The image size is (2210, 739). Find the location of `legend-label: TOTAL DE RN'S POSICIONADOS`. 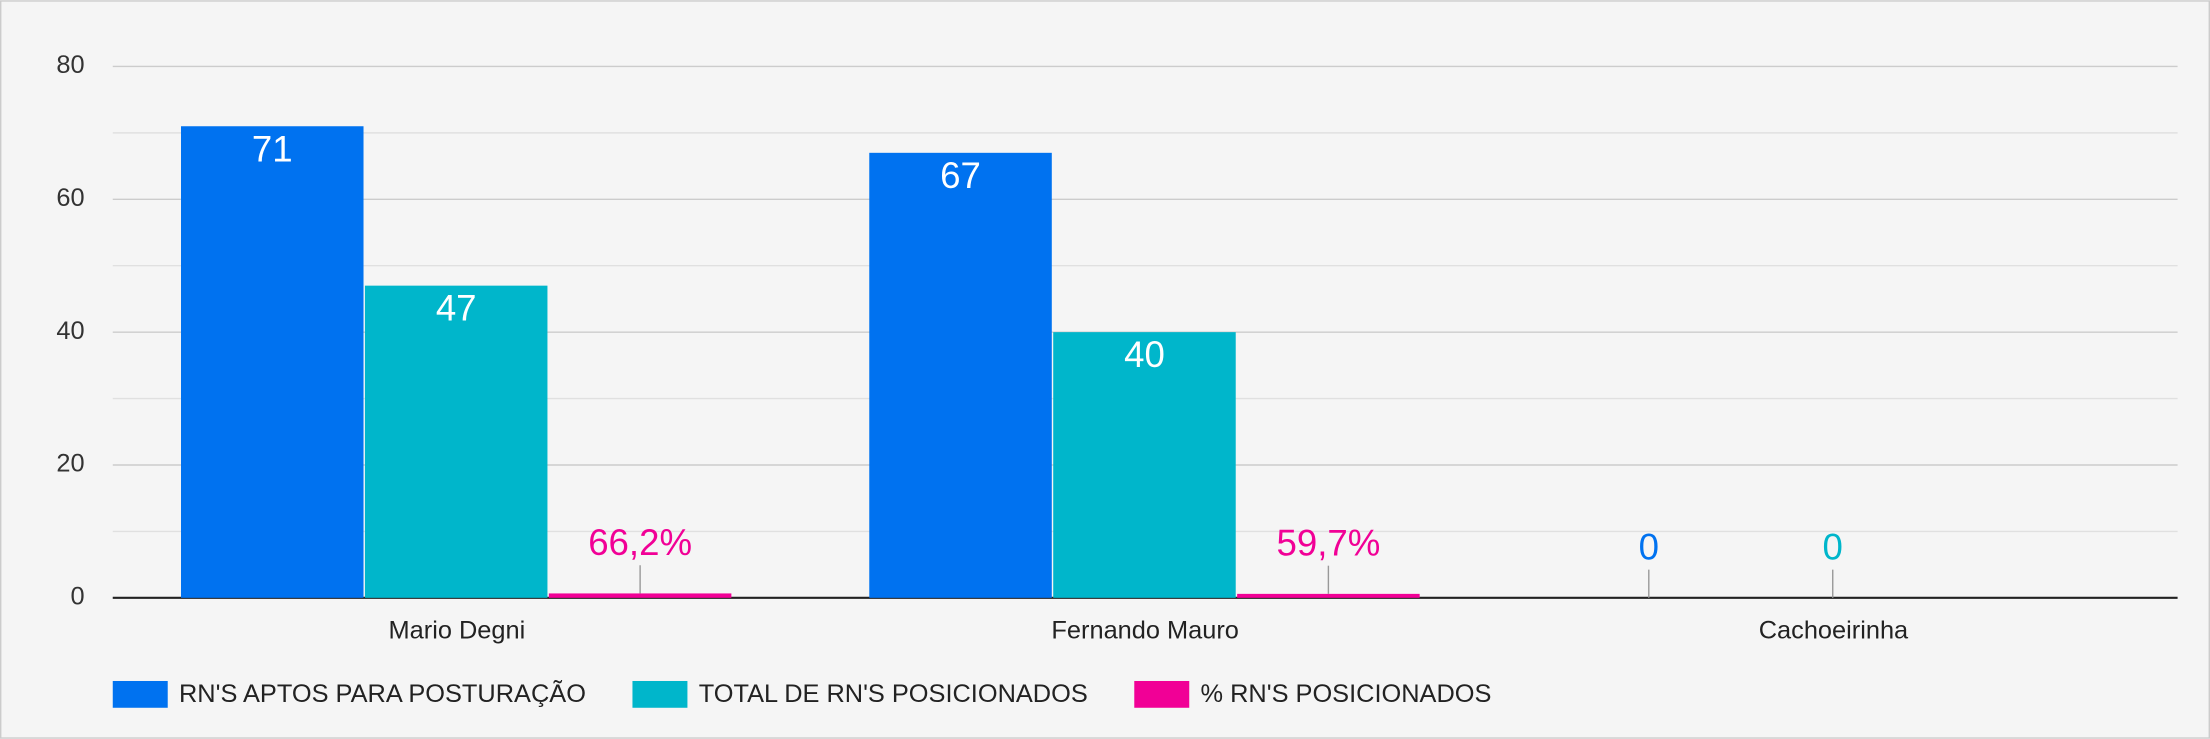

legend-label: TOTAL DE RN'S POSICIONADOS is located at coordinates (893, 694).